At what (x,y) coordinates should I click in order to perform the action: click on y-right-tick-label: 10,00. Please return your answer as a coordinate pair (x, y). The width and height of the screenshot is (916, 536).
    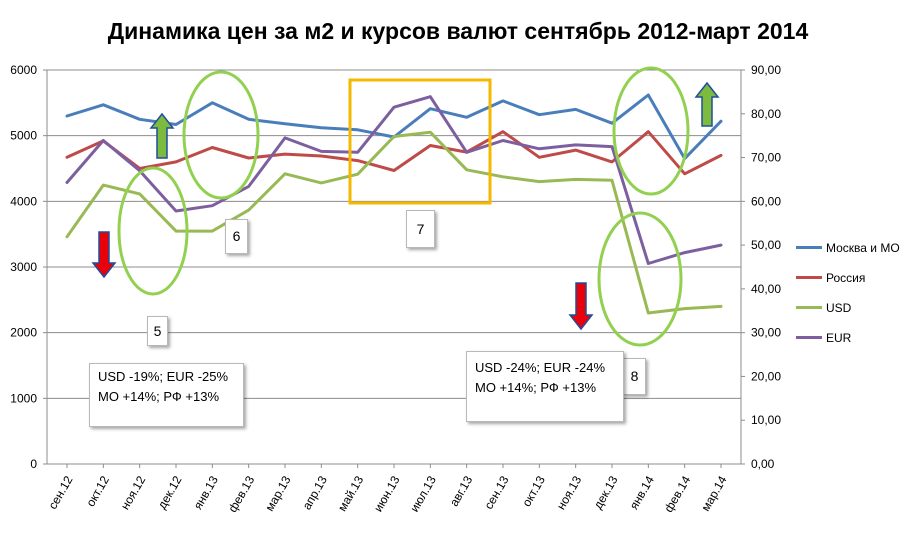
    Looking at the image, I should click on (766, 420).